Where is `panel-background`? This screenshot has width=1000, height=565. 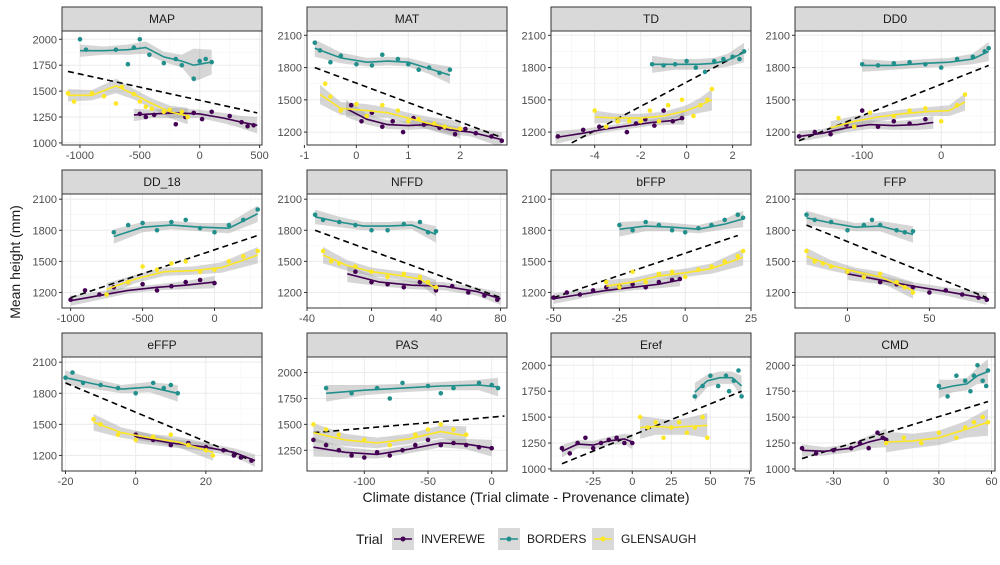 panel-background is located at coordinates (407, 251).